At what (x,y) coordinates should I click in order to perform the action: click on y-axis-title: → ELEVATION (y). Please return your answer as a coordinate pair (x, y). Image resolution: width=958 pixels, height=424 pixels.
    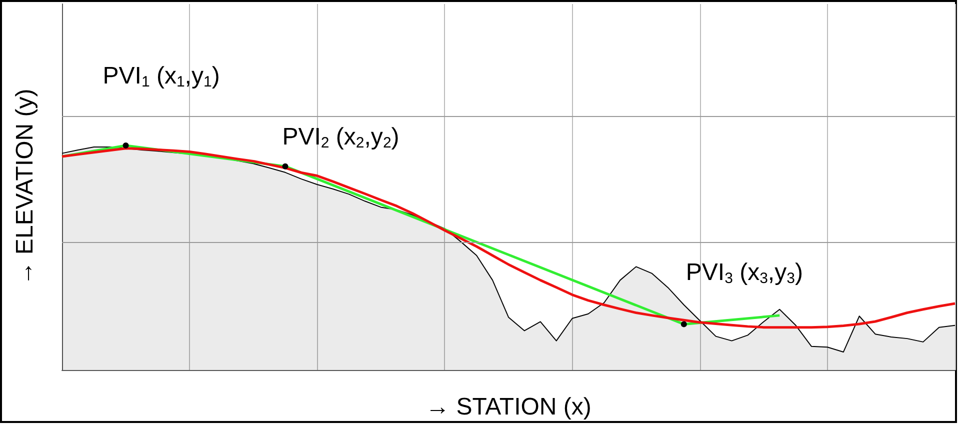
    Looking at the image, I should click on (25, 187).